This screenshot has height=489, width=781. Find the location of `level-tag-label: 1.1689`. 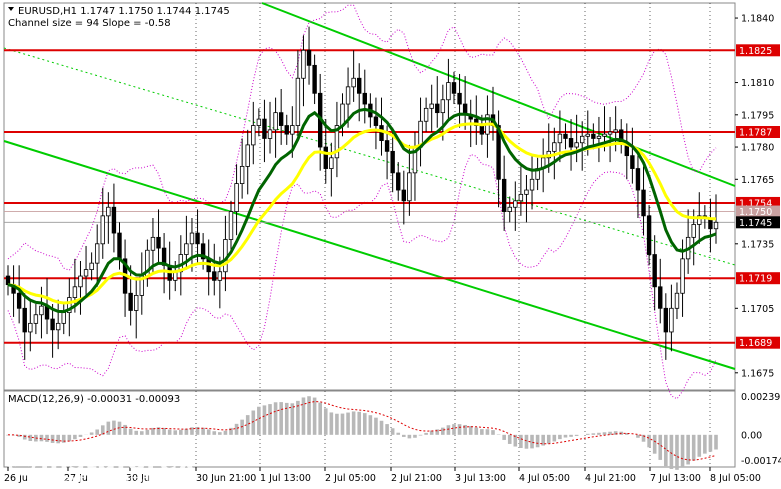

level-tag-label: 1.1689 is located at coordinates (755, 343).